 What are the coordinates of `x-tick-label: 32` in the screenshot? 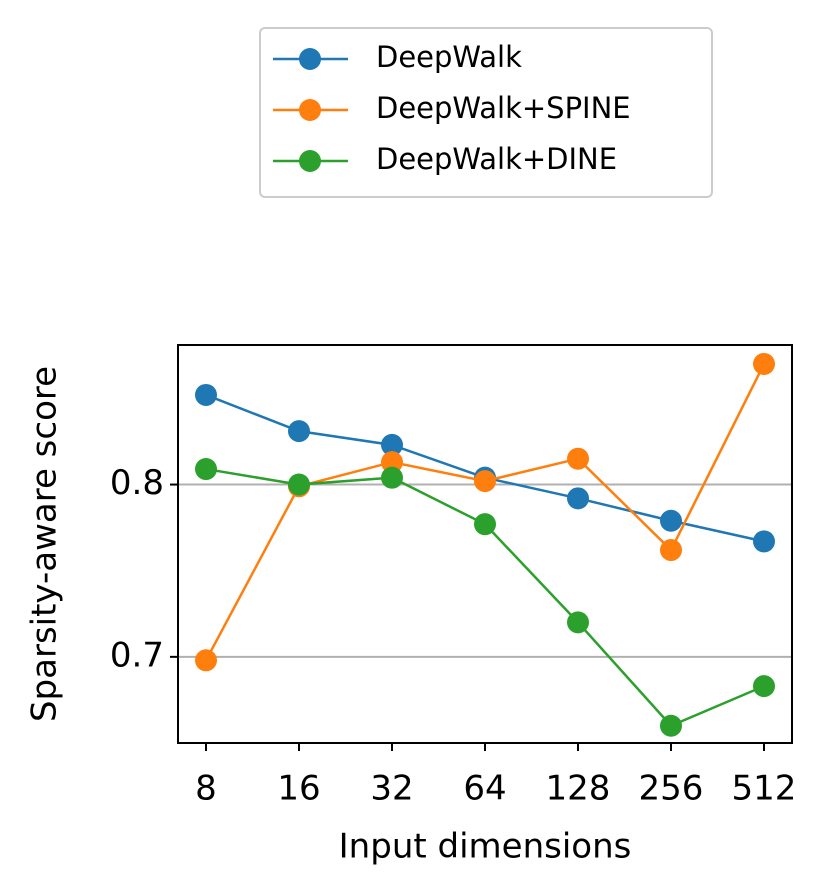 It's located at (391, 789).